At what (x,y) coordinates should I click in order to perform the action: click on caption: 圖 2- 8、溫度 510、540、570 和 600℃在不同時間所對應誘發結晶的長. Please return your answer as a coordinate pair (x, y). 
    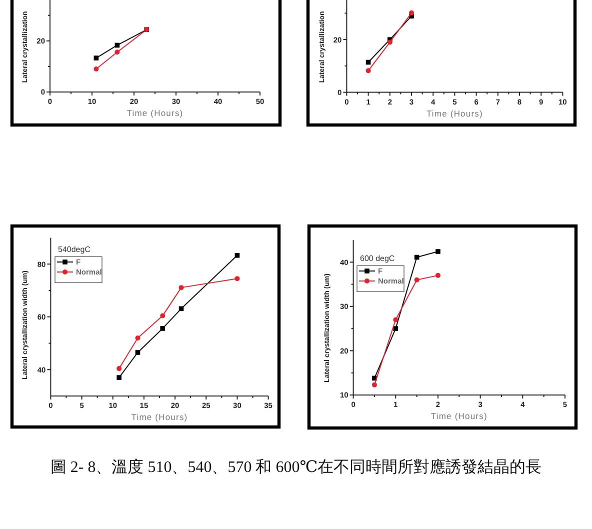
    Looking at the image, I should click on (296, 467).